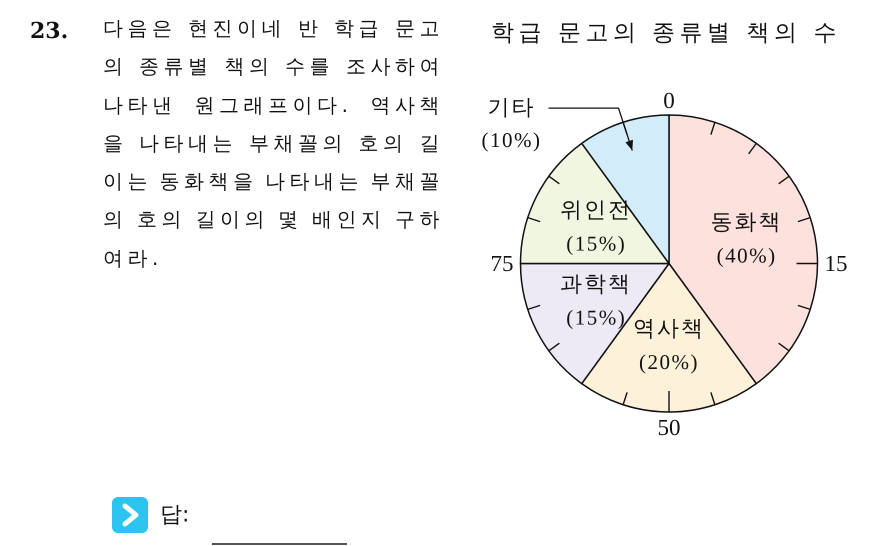  I want to click on text: 15, so click(836, 263).